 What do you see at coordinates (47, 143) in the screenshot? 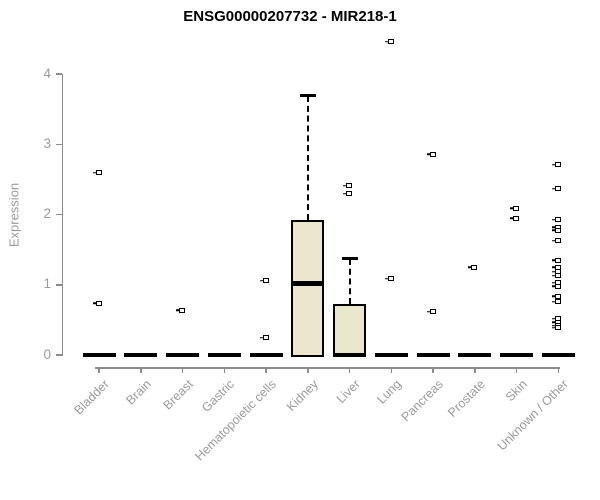
I see `y-tick-label: 3` at bounding box center [47, 143].